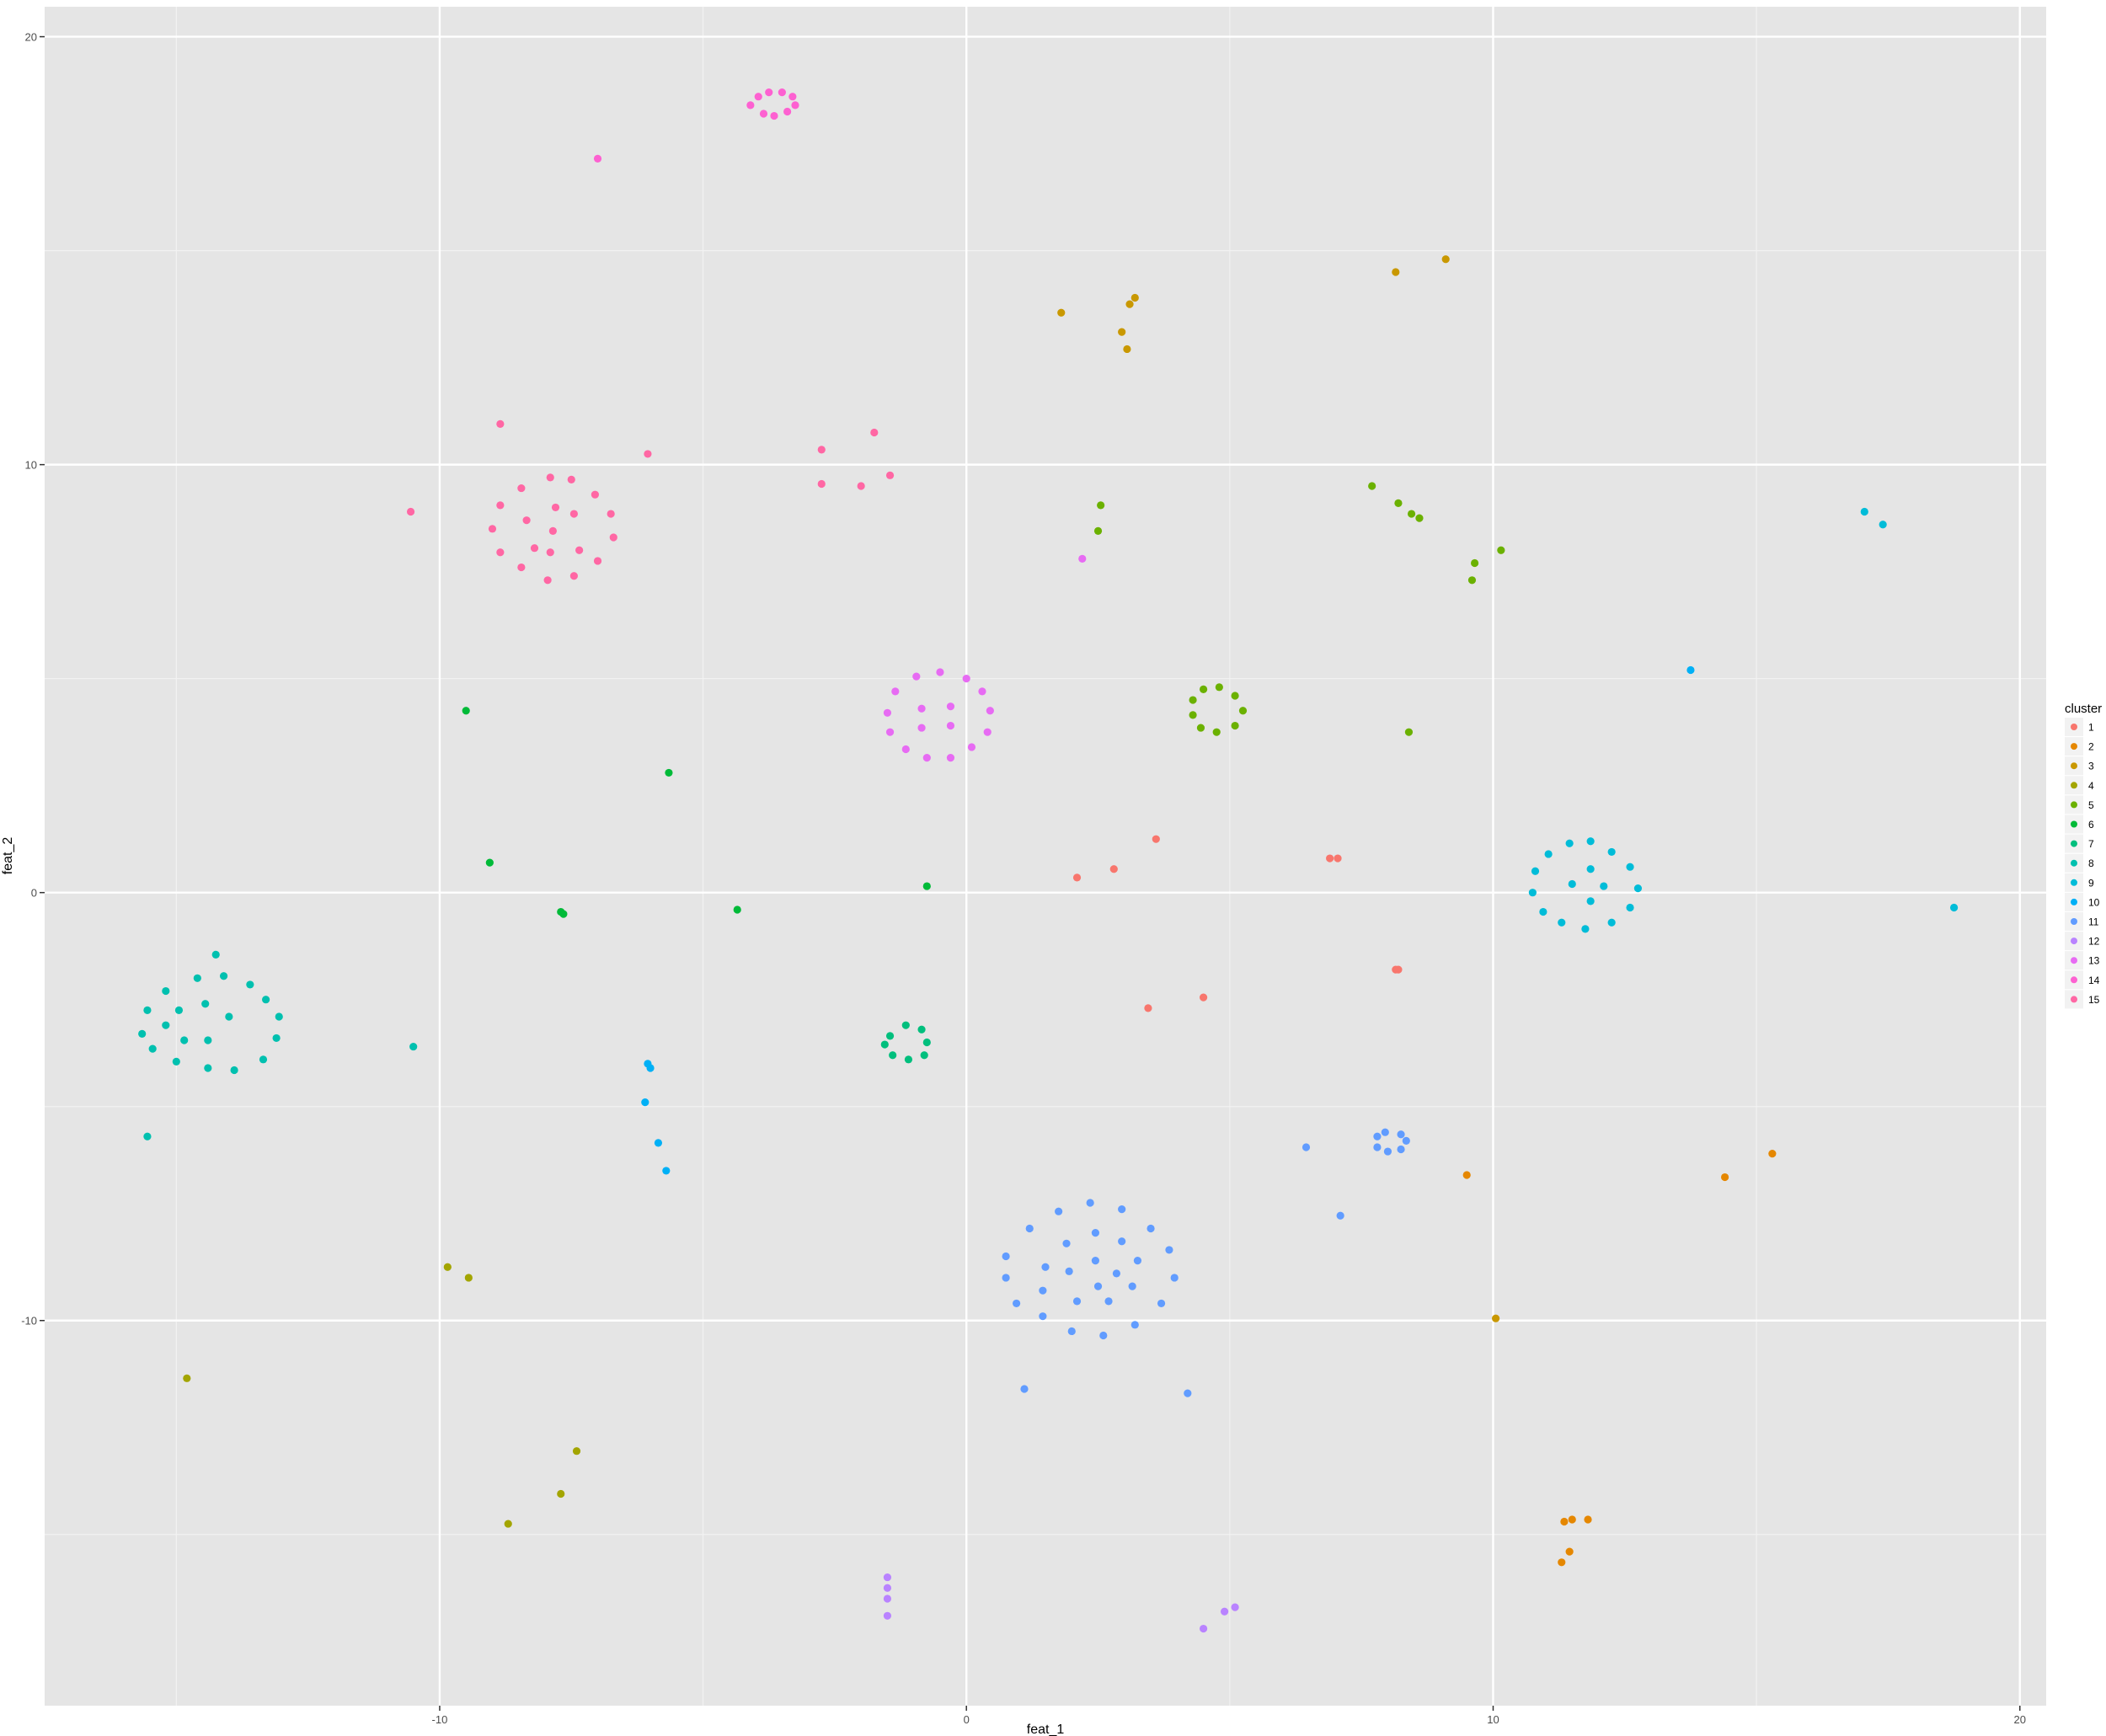  Describe the element at coordinates (2083, 709) in the screenshot. I see `legend-title: cluster` at that location.